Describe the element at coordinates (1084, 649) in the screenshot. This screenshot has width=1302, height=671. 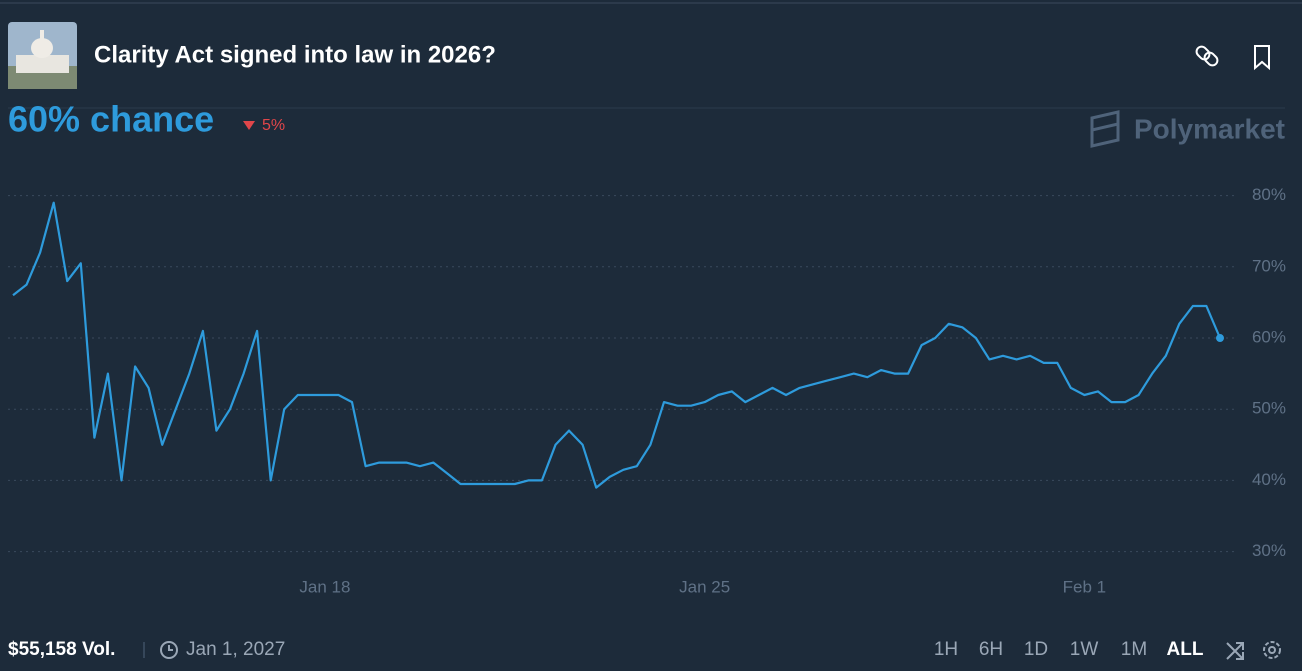
I see `range-button: 1W` at that location.